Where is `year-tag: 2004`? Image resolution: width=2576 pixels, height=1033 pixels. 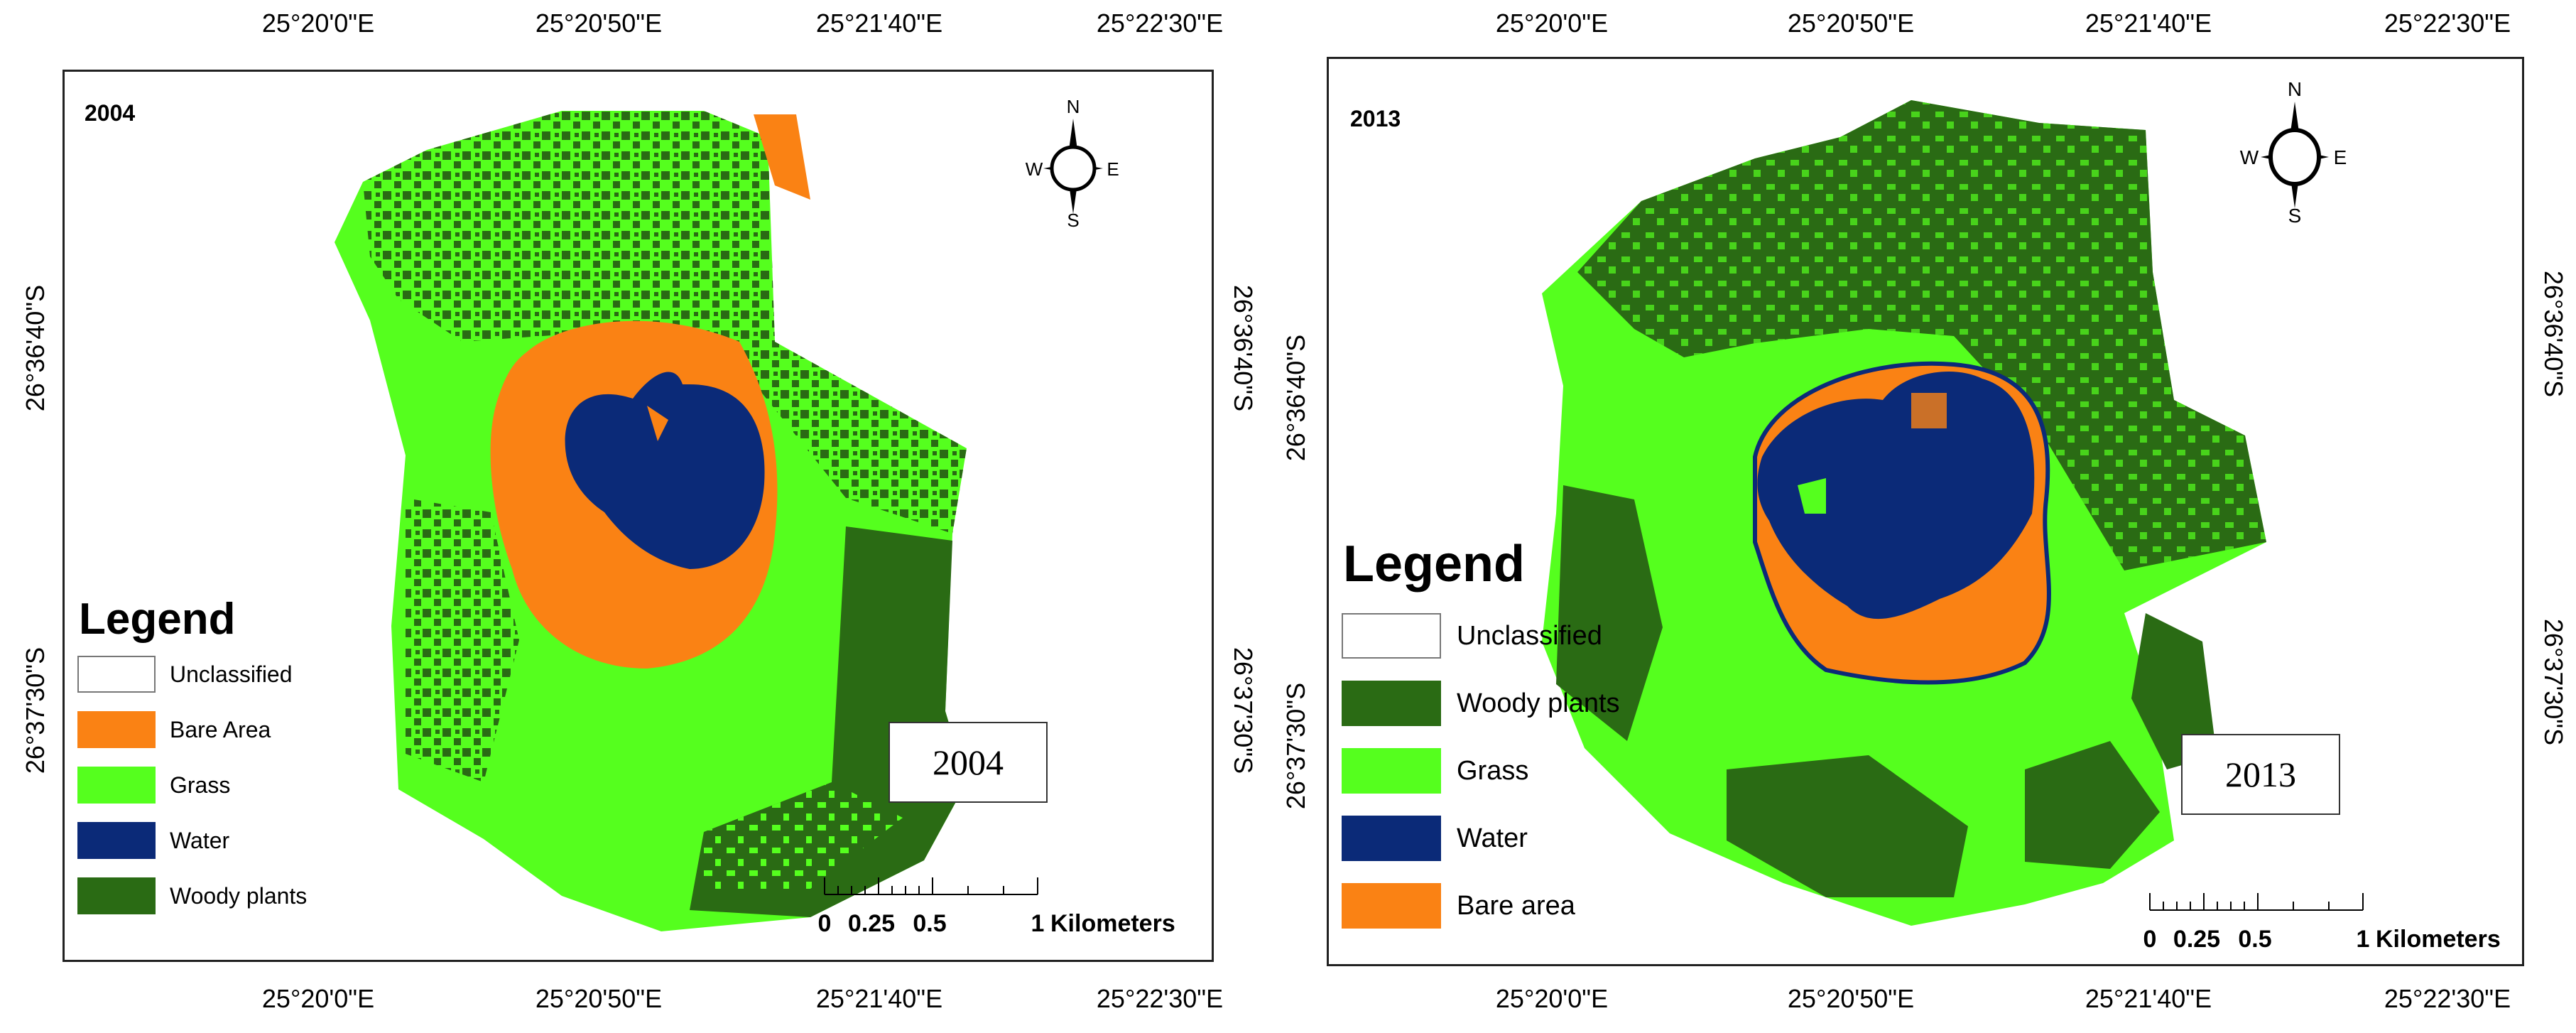
year-tag: 2004 is located at coordinates (111, 113).